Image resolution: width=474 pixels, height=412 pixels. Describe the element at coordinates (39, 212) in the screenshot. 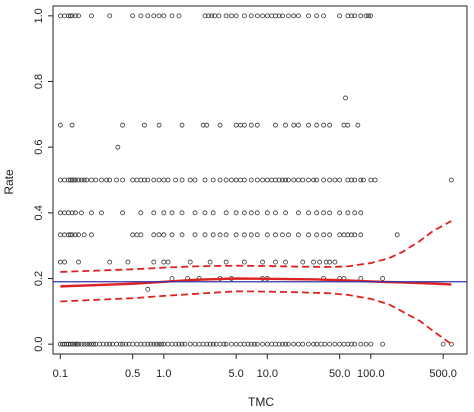

I see `y-tick-label: 0.4` at that location.